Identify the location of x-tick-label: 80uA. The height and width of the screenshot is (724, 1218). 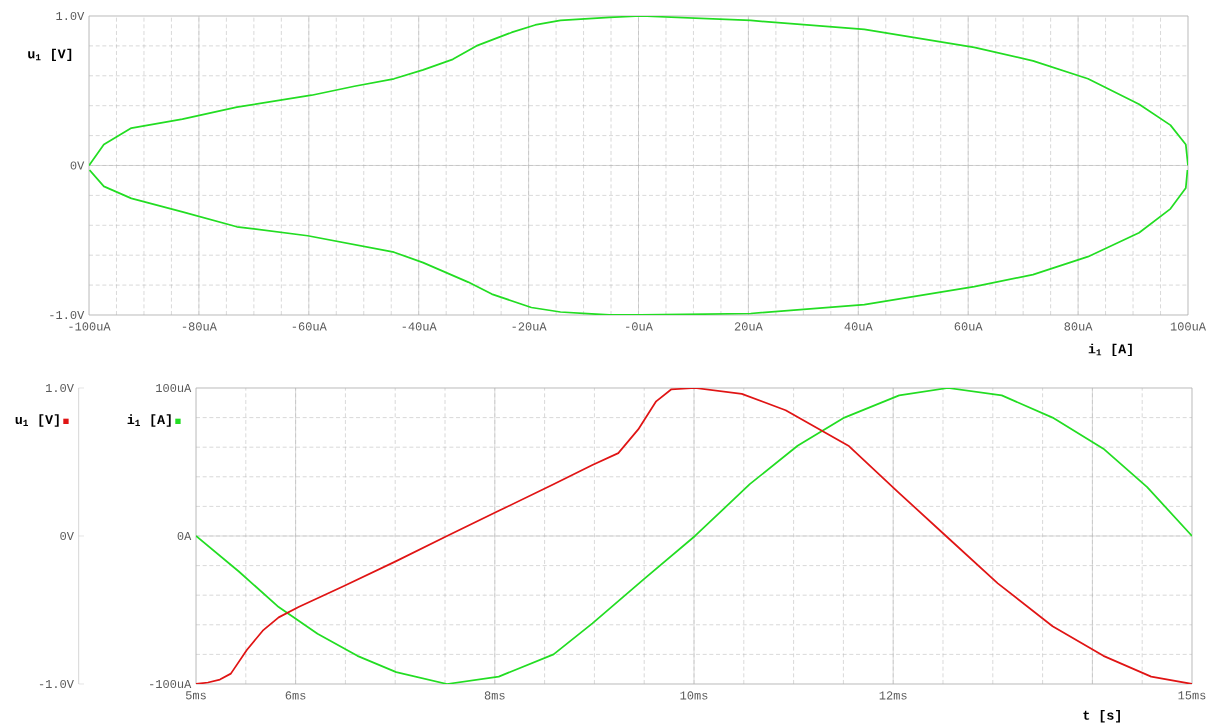
(1078, 326).